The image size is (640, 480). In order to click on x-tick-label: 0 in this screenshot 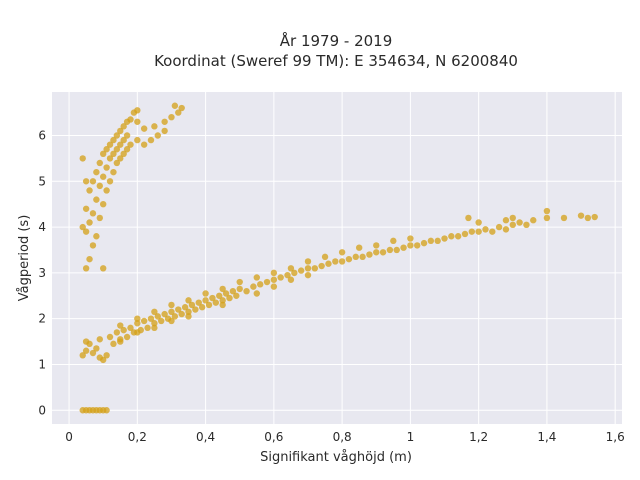, I will do `click(69, 437)`.